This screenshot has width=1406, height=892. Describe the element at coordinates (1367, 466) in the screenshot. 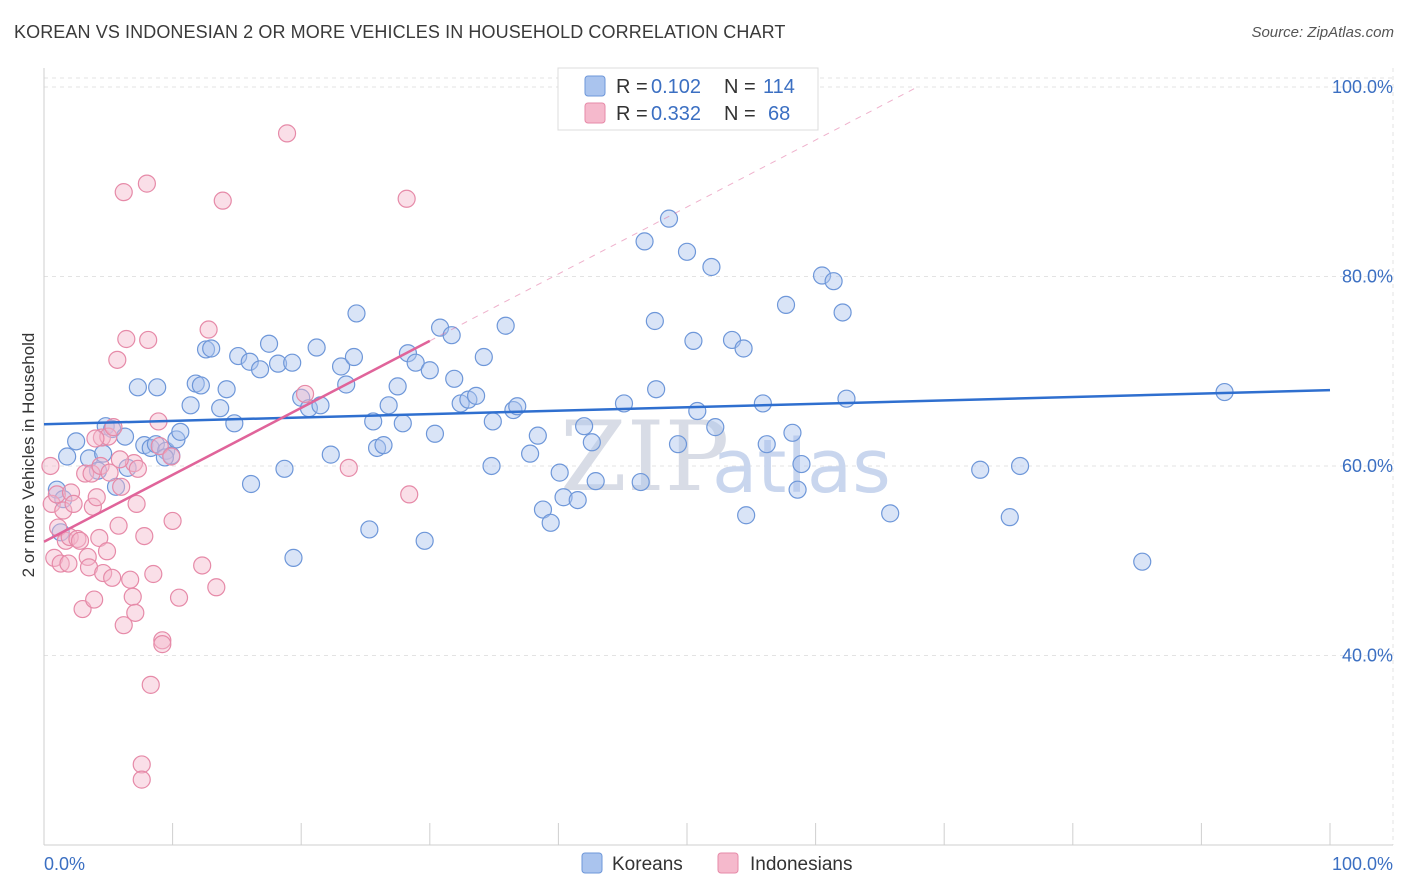

I see `y-tick-label: 60.0%` at that location.